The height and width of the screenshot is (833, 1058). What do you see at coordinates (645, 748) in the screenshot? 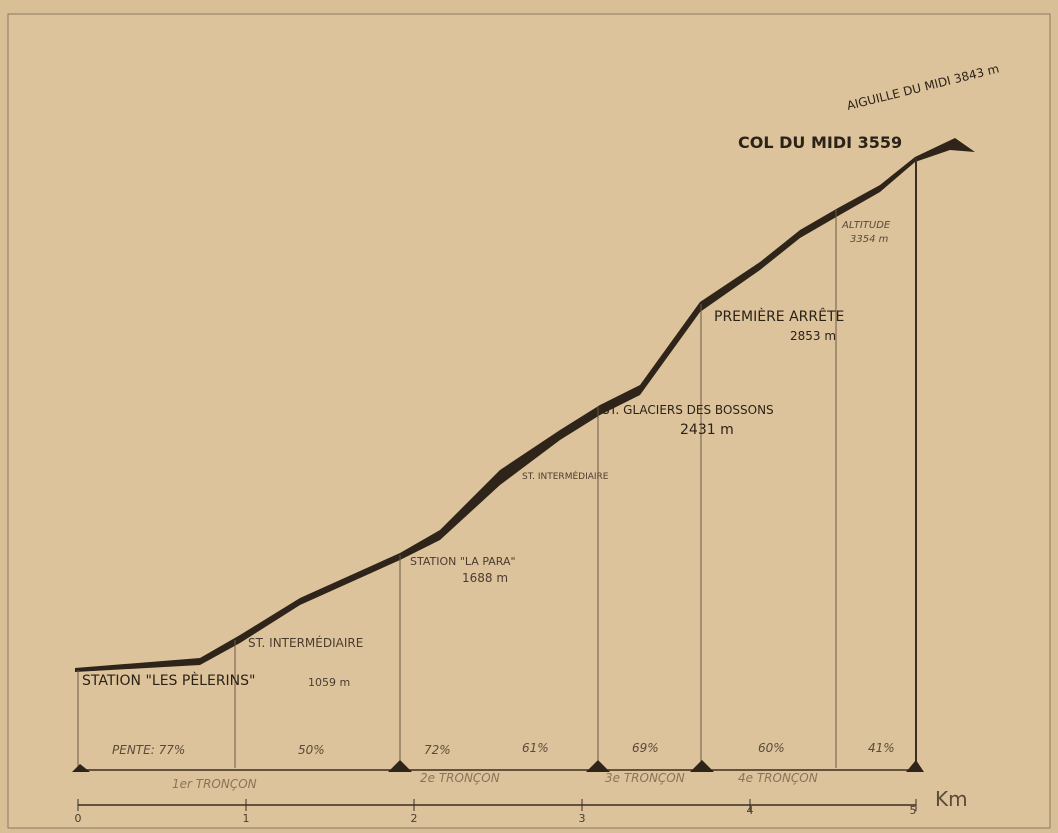
I see `slope-label: 69%` at bounding box center [645, 748].